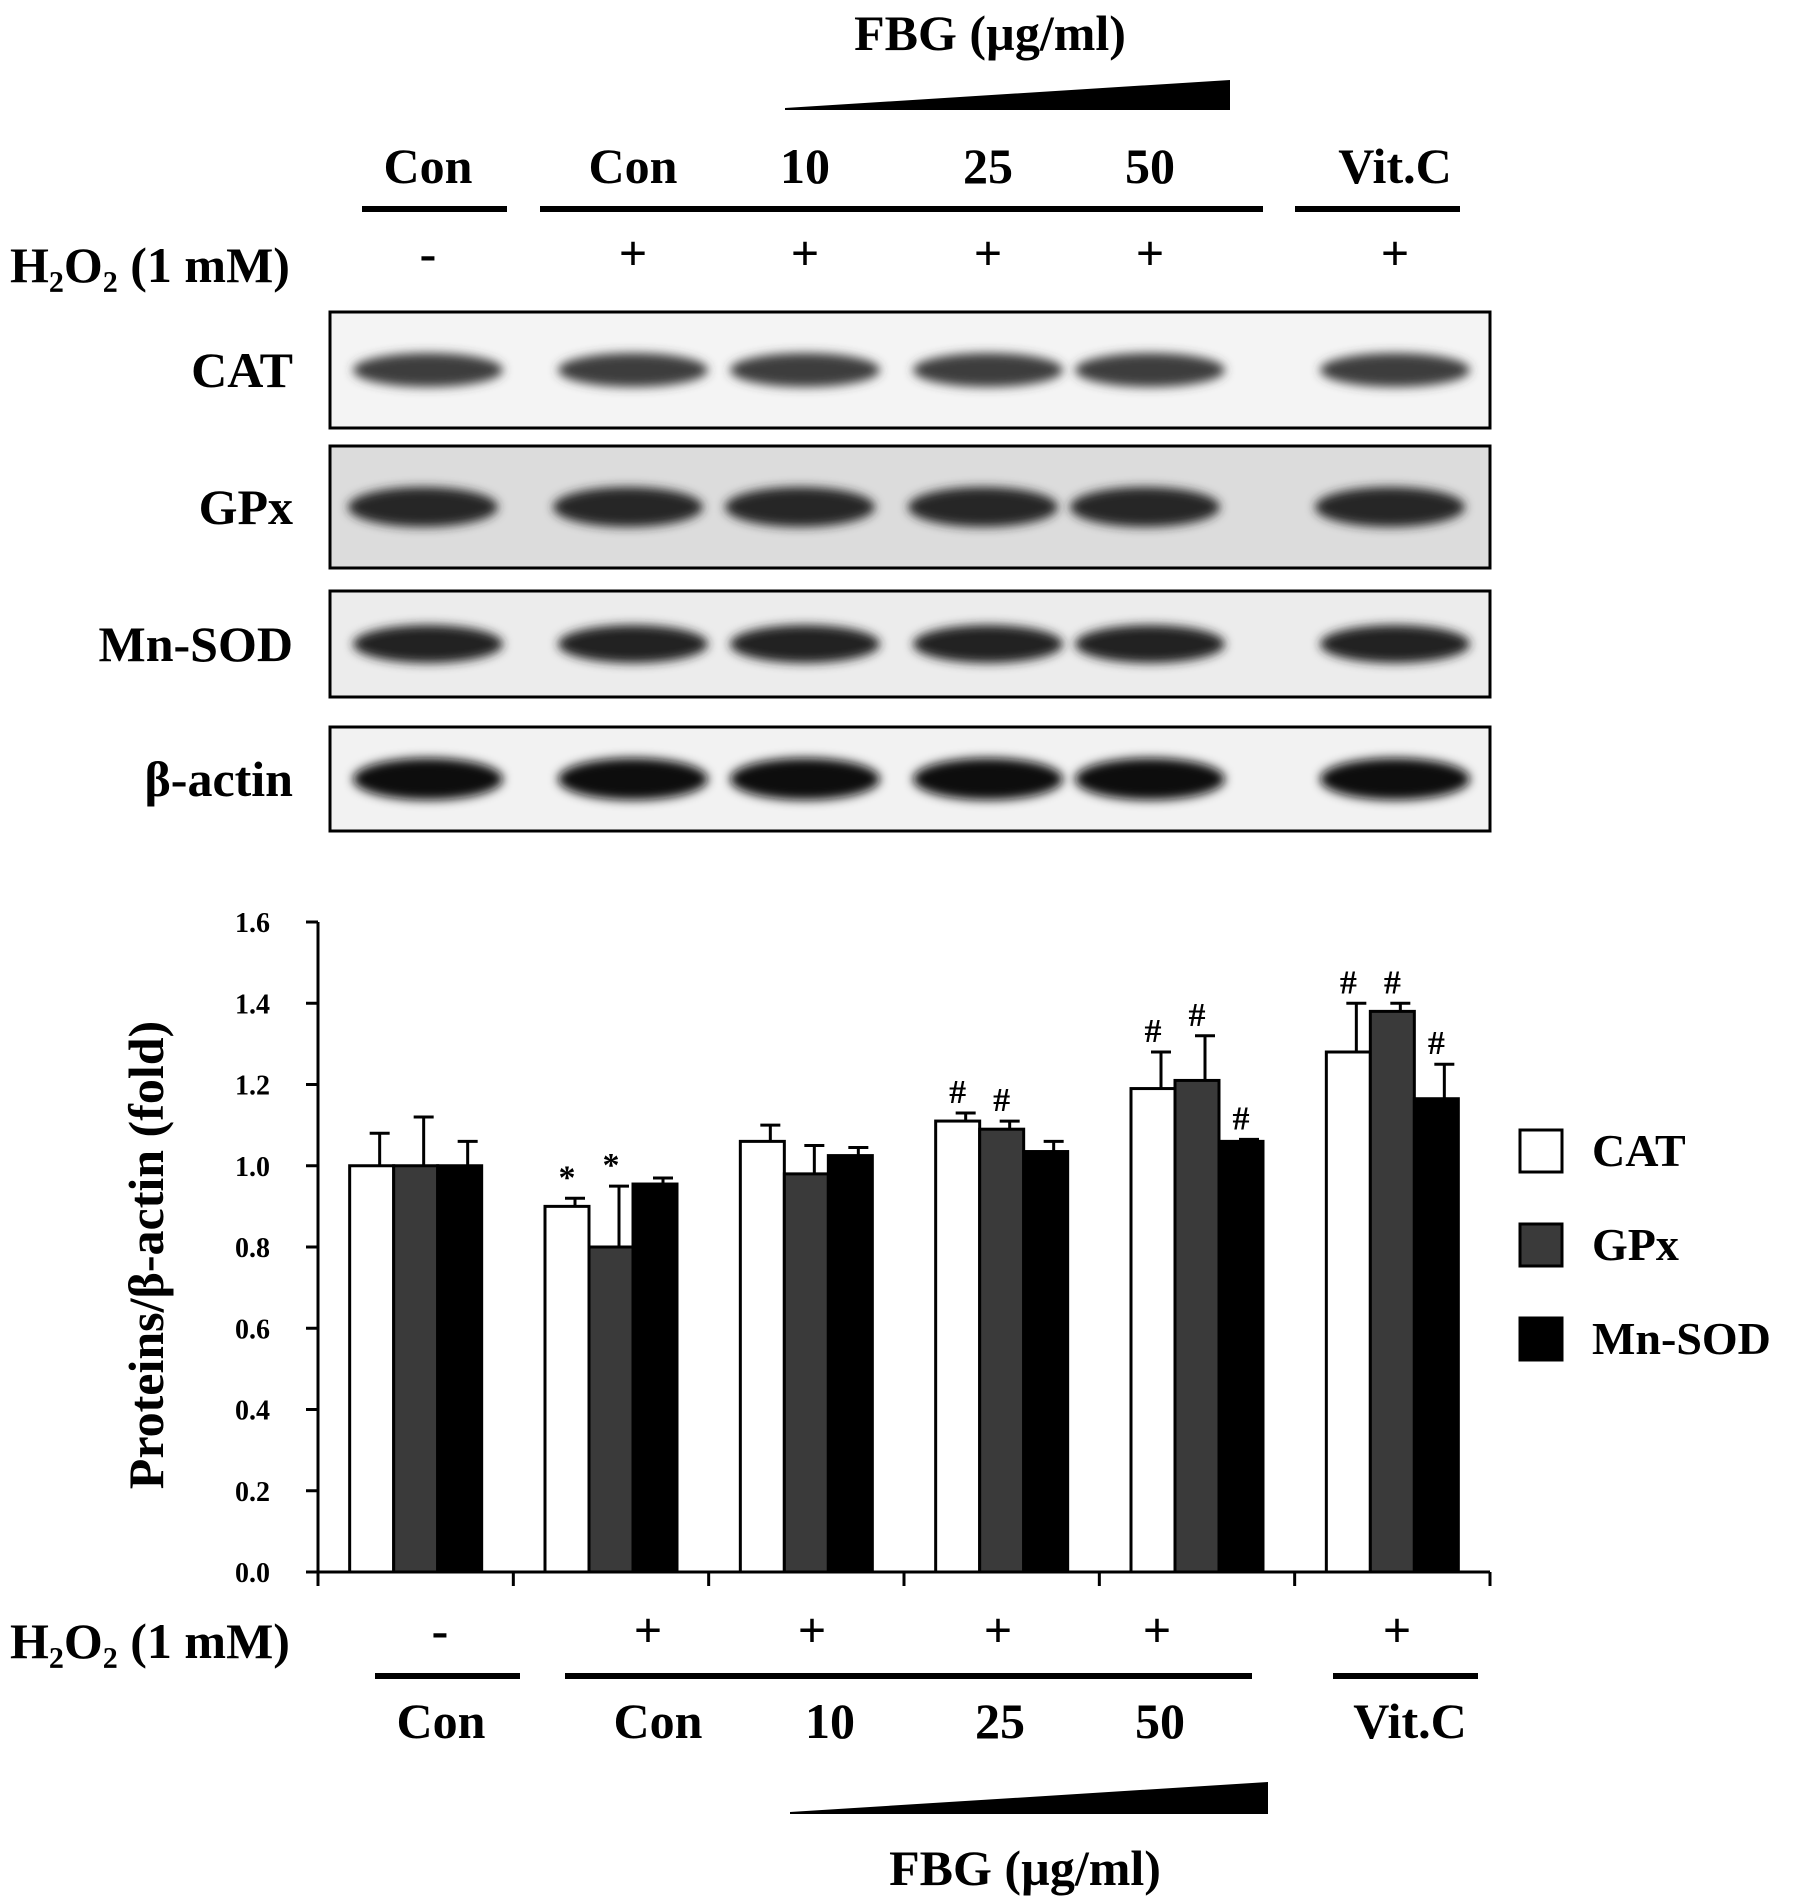 The height and width of the screenshot is (1903, 1795). Describe the element at coordinates (915, 253) in the screenshot. I see `blot-treatment-signs: - + + + + +` at that location.